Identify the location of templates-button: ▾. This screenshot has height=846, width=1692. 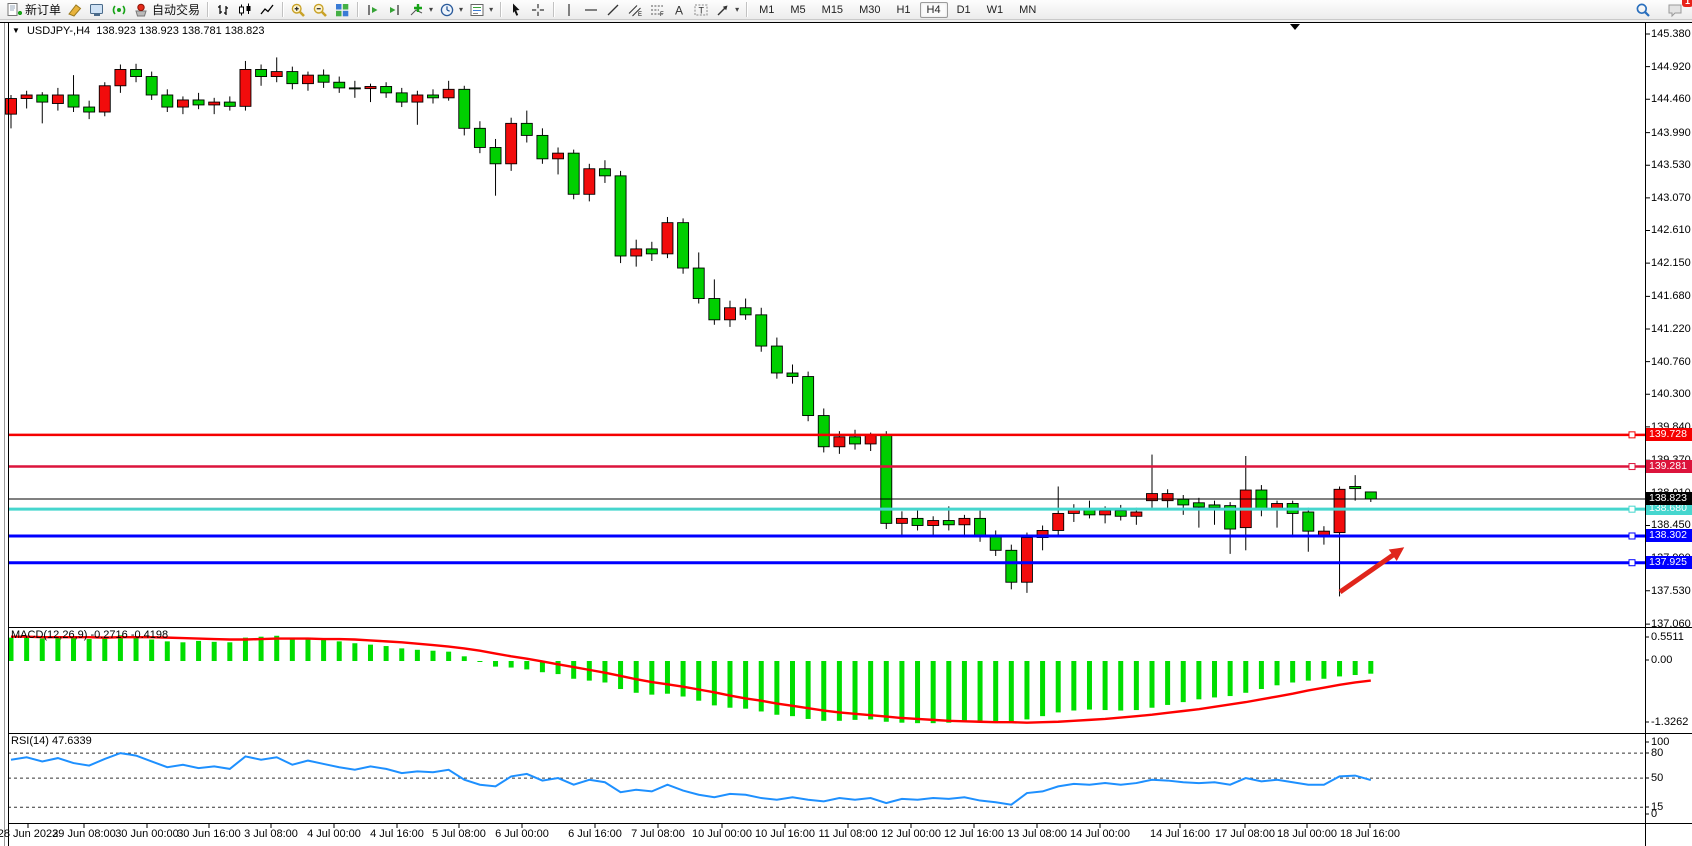
(481, 10).